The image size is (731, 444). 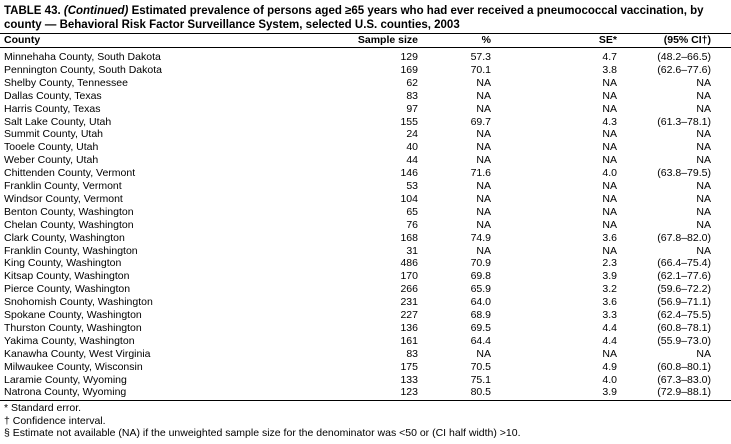 What do you see at coordinates (65, 392) in the screenshot?
I see `row-label: Natrona County, Wyoming` at bounding box center [65, 392].